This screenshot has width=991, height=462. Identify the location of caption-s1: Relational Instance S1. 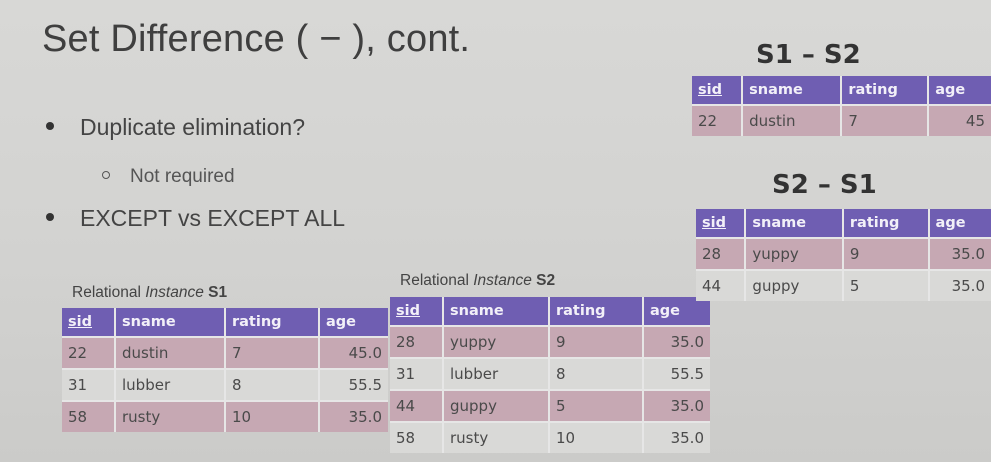
(149, 293).